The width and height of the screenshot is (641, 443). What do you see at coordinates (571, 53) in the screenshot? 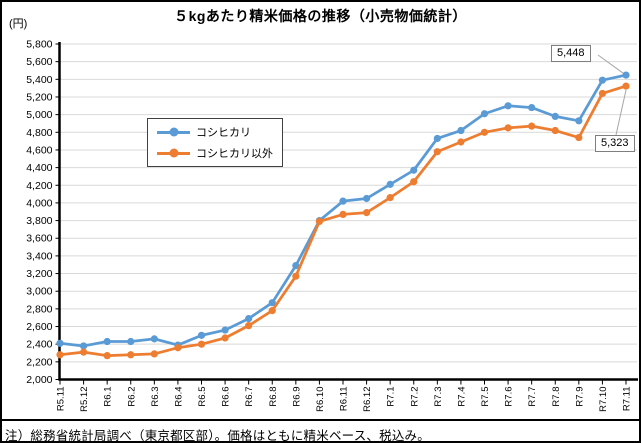
I see `data-label-koshihikari-last: 5,448` at bounding box center [571, 53].